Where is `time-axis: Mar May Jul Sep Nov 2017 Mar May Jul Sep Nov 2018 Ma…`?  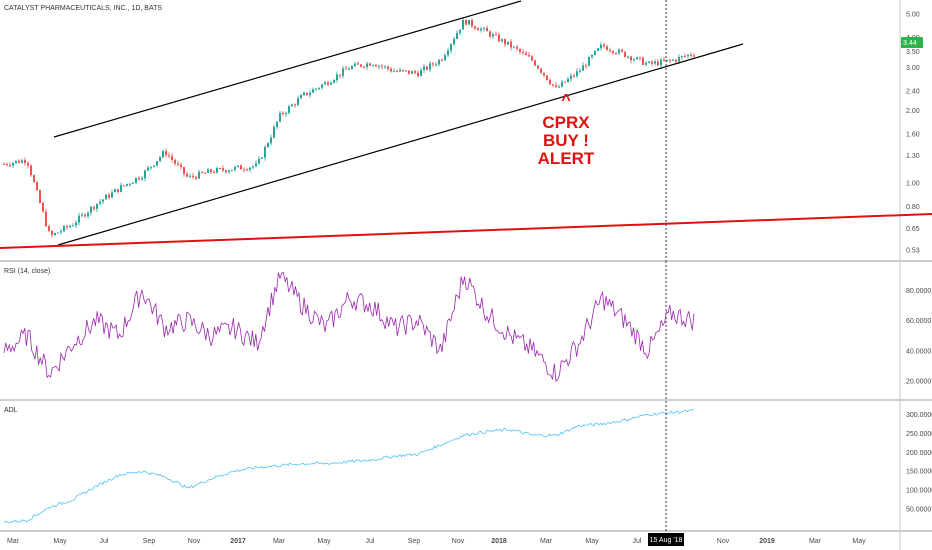
time-axis: Mar May Jul Sep Nov 2017 Mar May Jul Sep Nov 2018 Ma… is located at coordinates (436, 541).